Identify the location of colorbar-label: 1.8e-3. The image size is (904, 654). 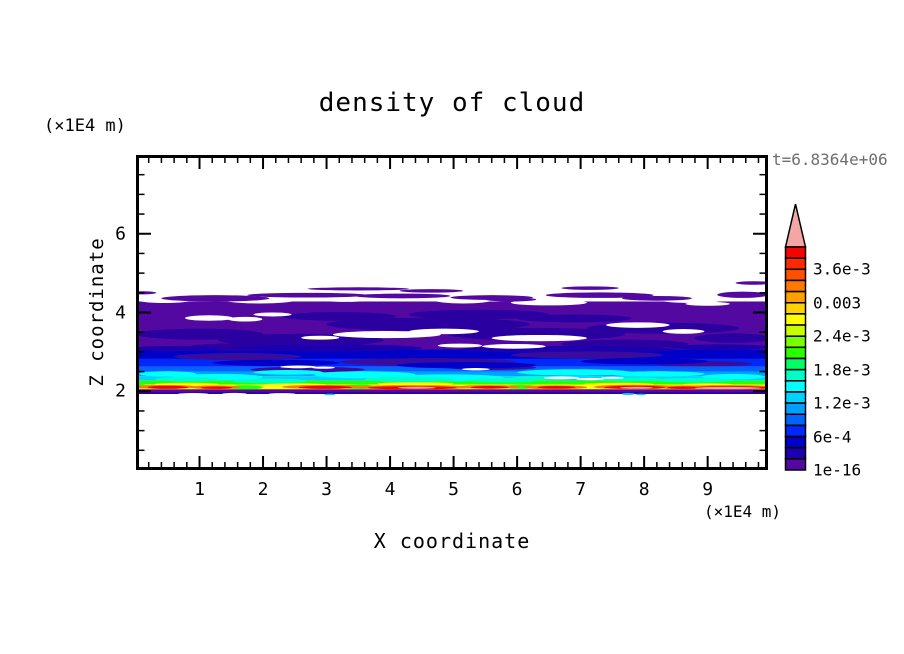
(842, 370).